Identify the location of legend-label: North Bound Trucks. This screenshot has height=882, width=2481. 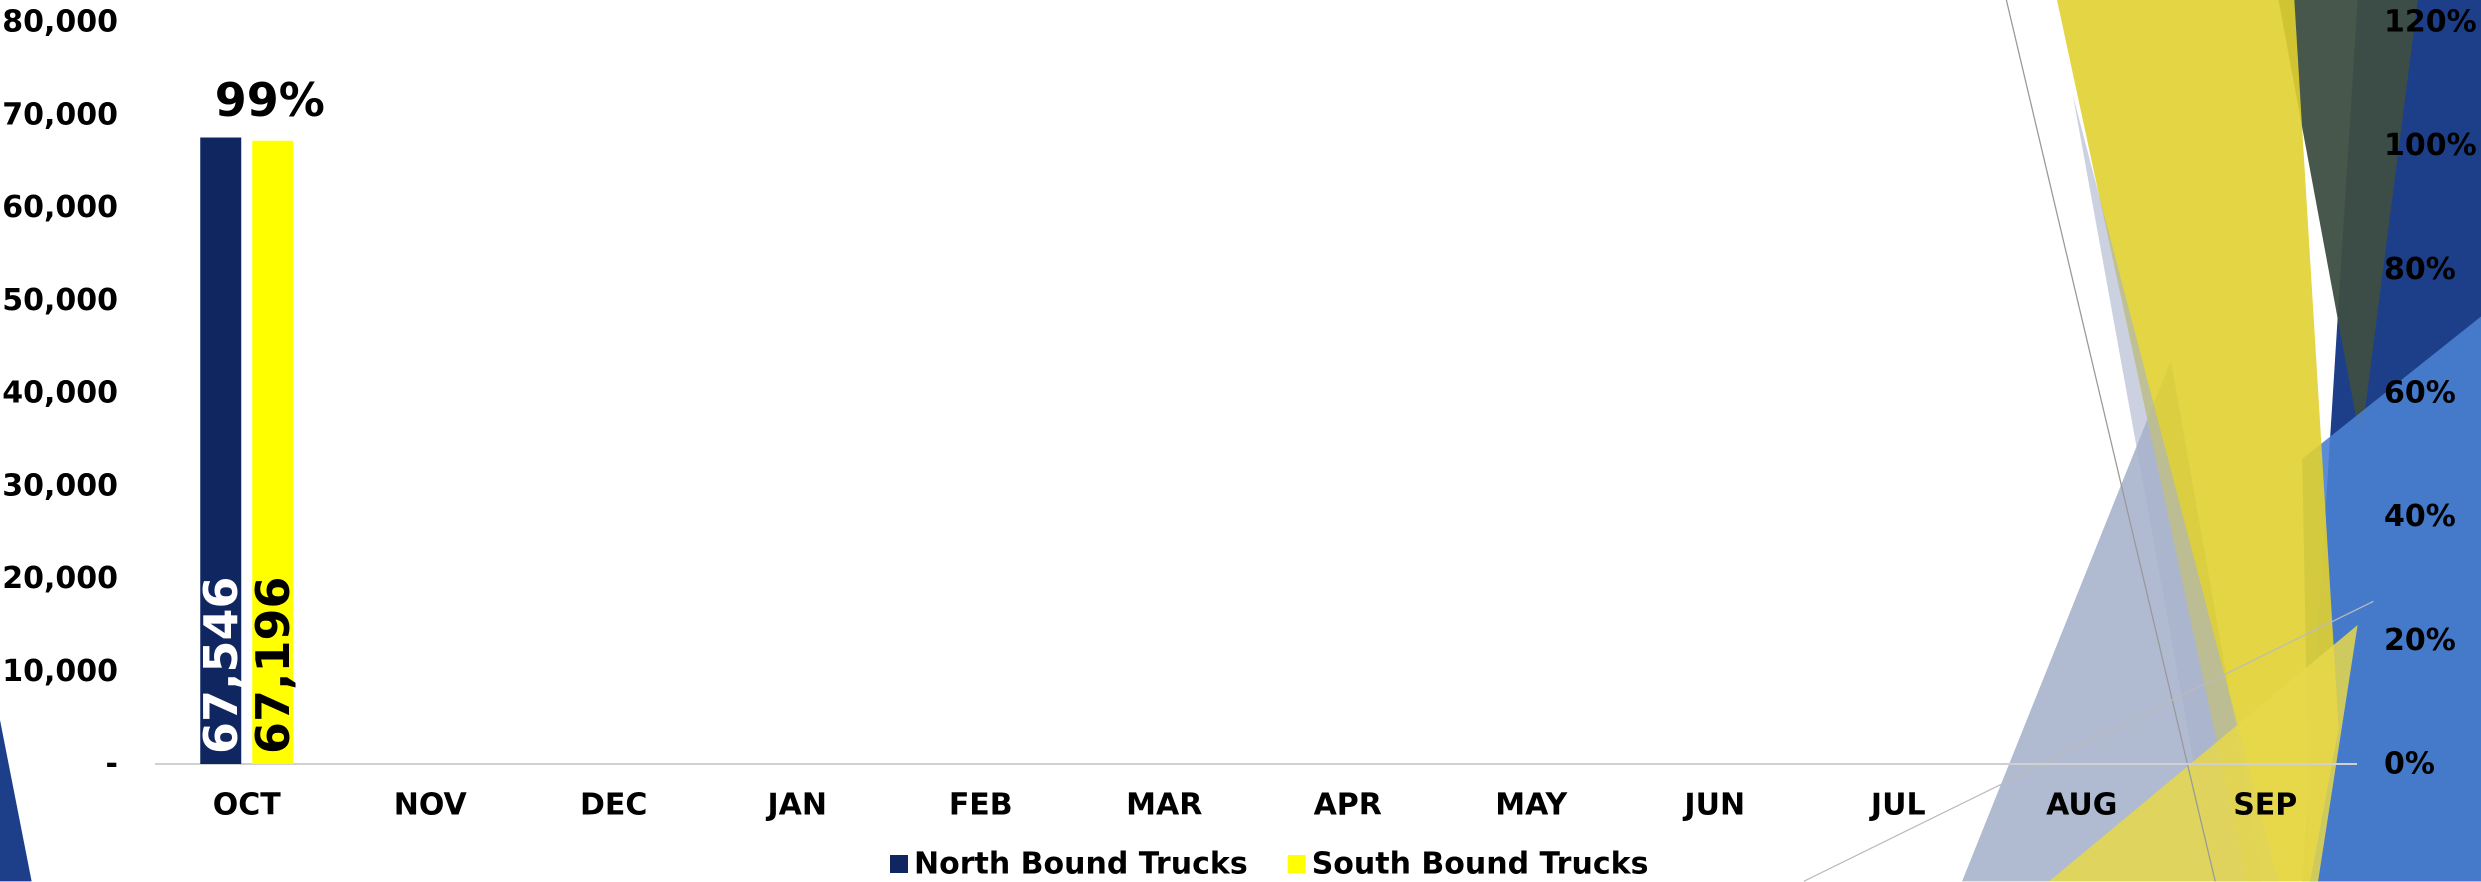
(1081, 864).